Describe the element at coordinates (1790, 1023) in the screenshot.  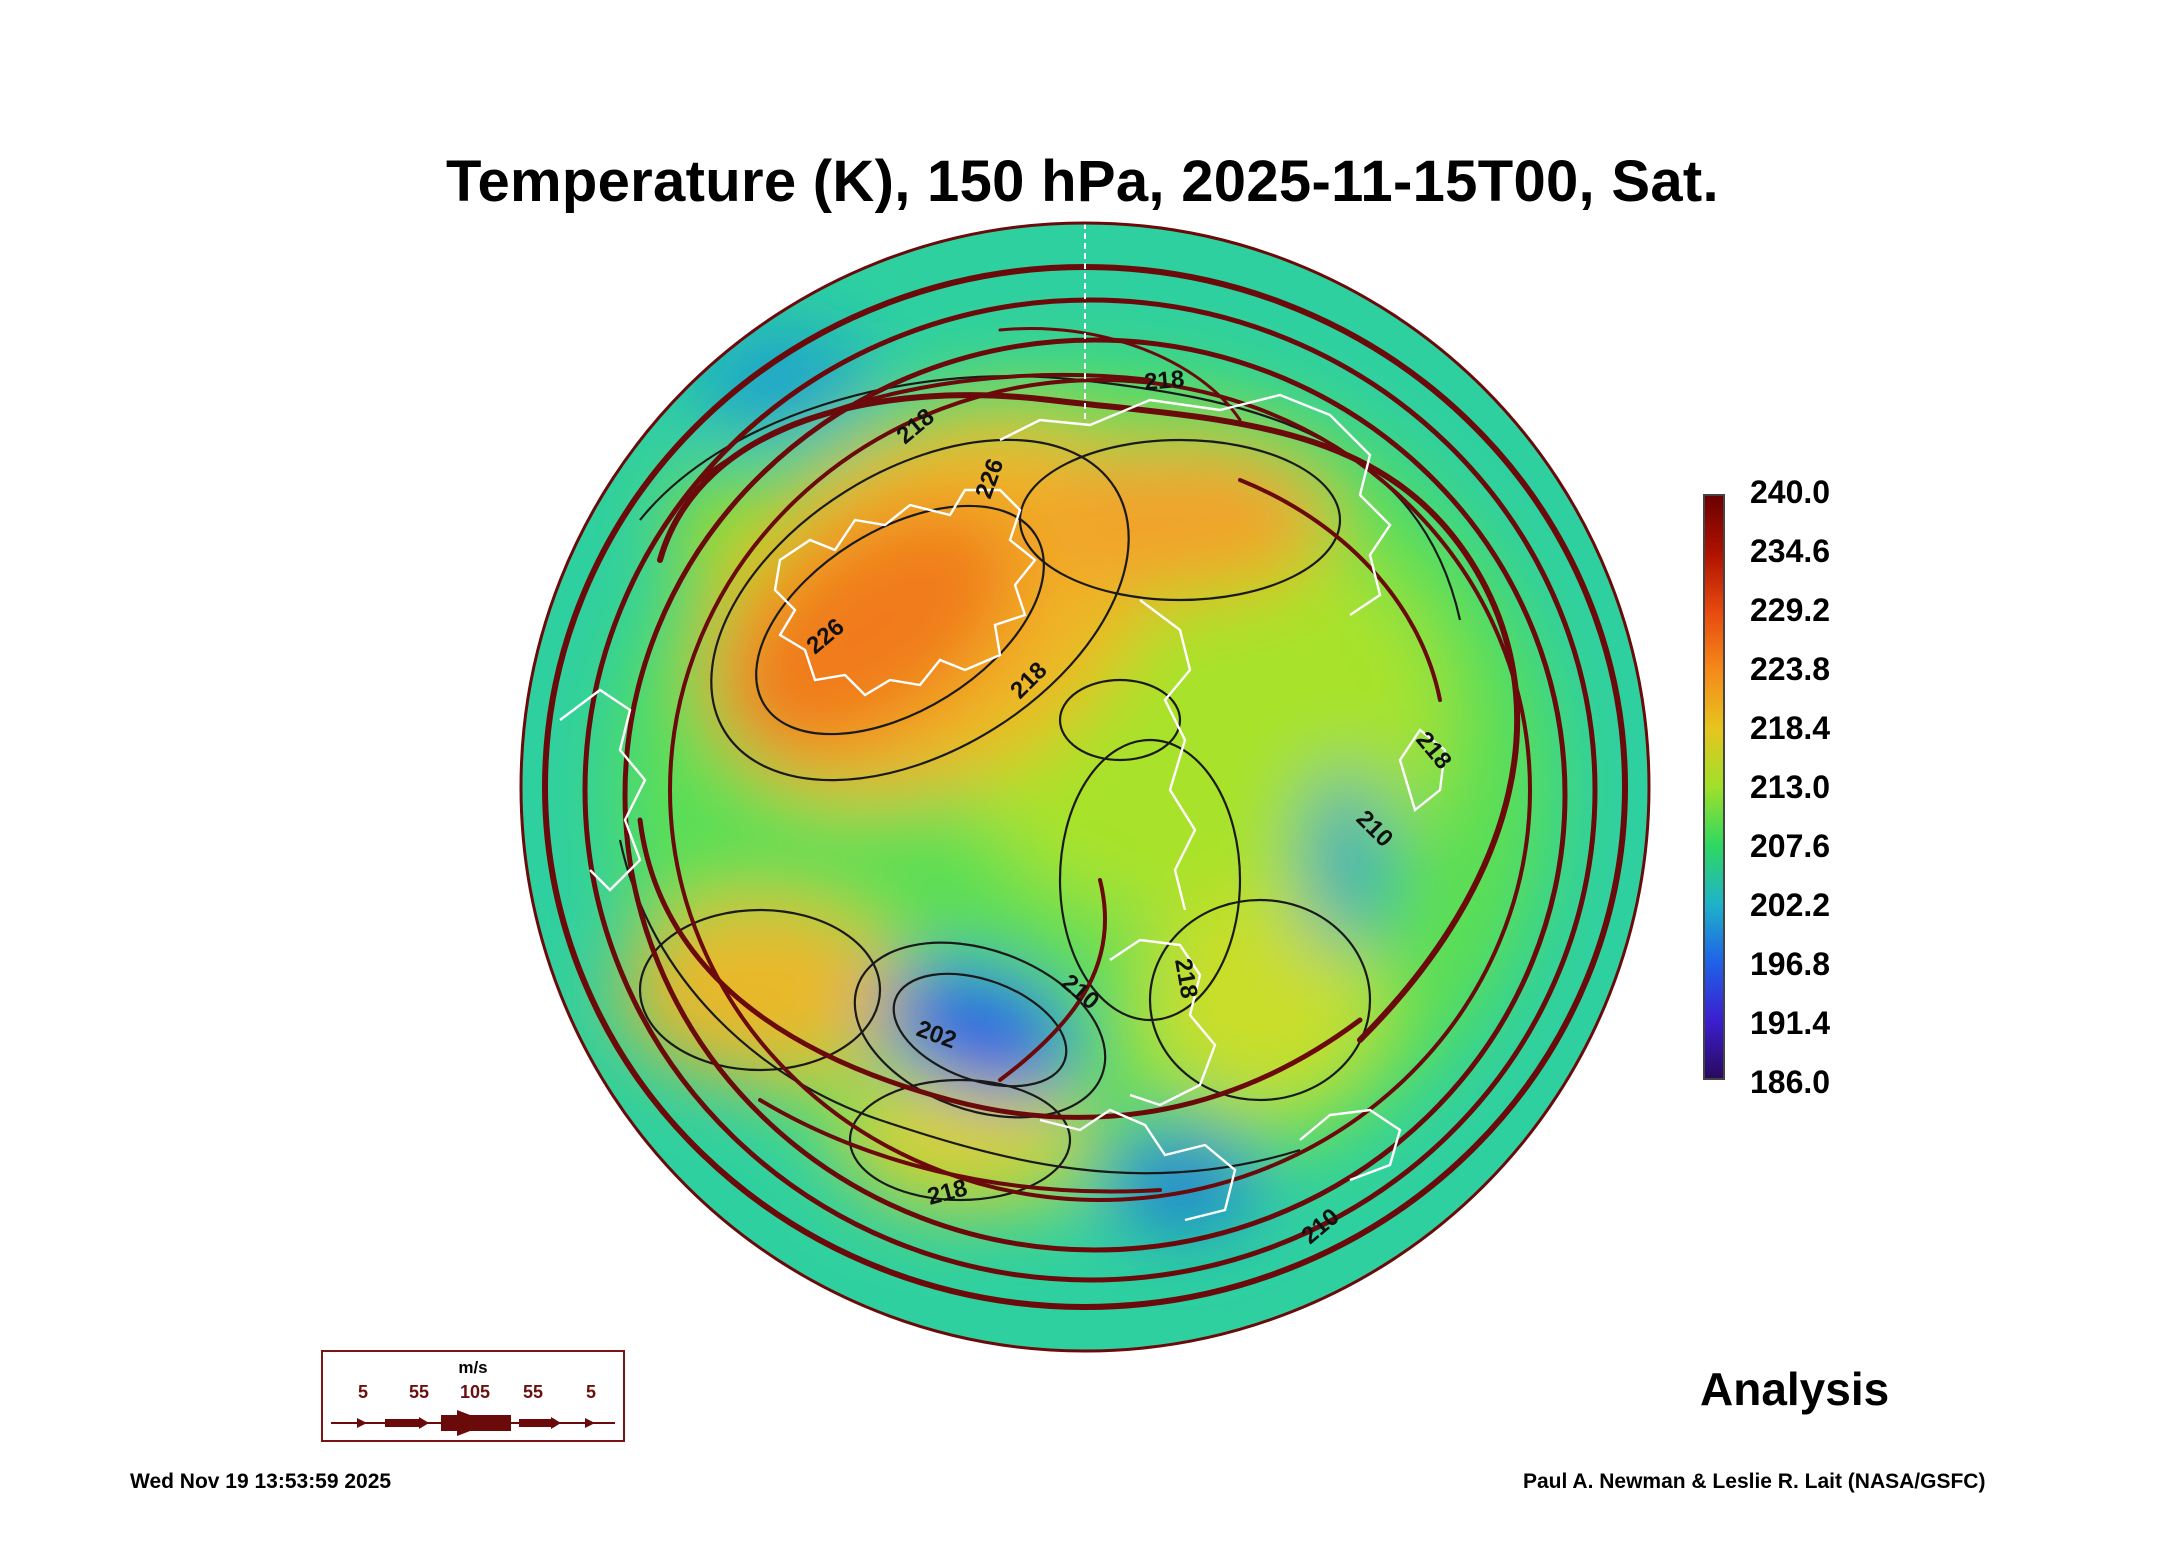
I see `colorbar-tick-label: 191.4` at that location.